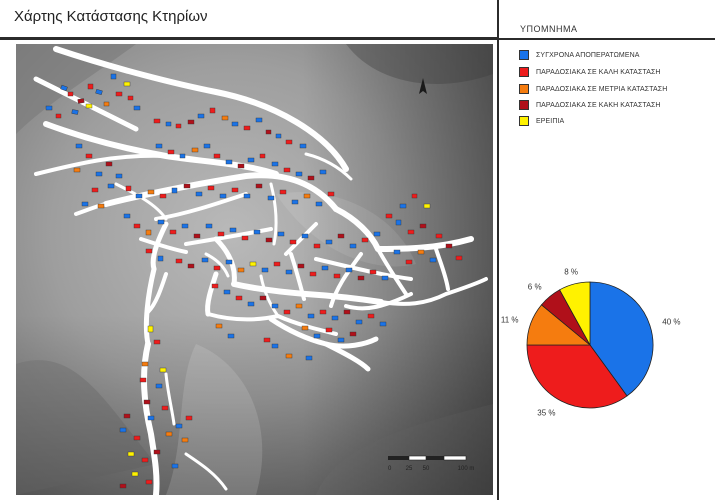 This screenshot has width=715, height=500. What do you see at coordinates (590, 105) in the screenshot?
I see `legend-item-bad: ΠΑΡΑΔΟΣΙΑΚΑ ΣΕ ΚΑΚΗ ΚΑΤΑΣΤΑΣΗ` at bounding box center [590, 105].